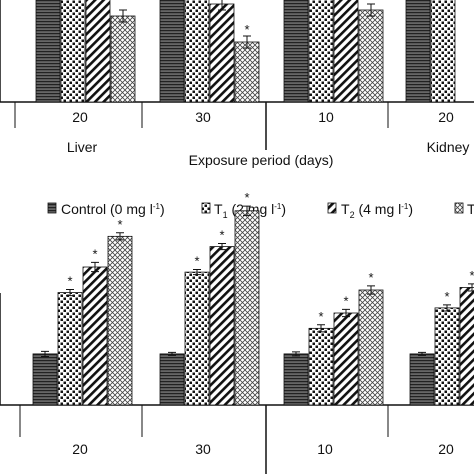  What do you see at coordinates (221, 234) in the screenshot?
I see `significance-mark-t2-2: *` at bounding box center [221, 234].